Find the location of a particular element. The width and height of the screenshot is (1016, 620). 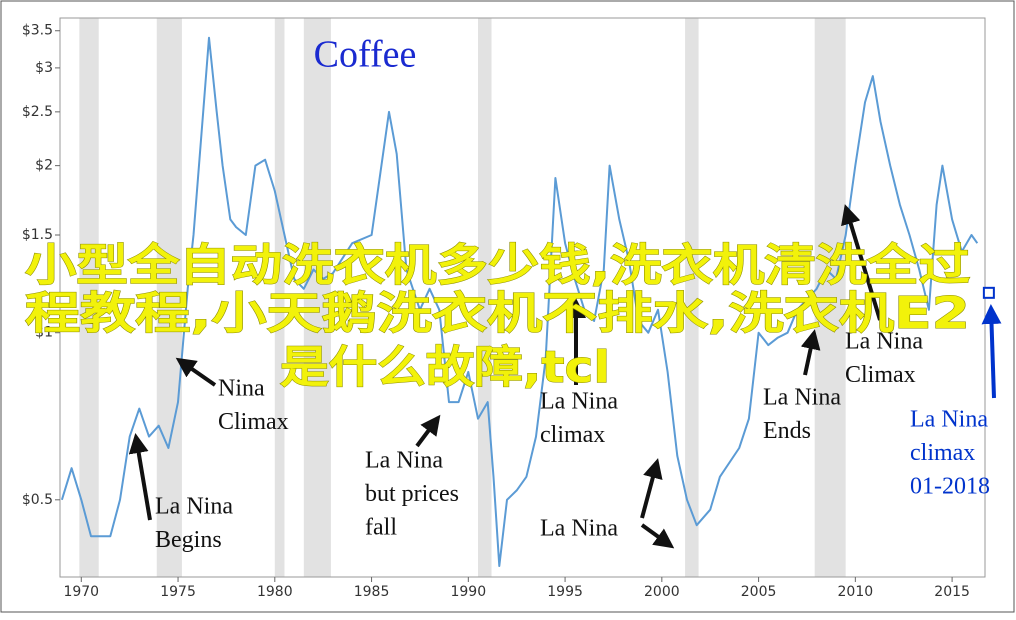

y-tick-label: $3 is located at coordinates (44, 68).